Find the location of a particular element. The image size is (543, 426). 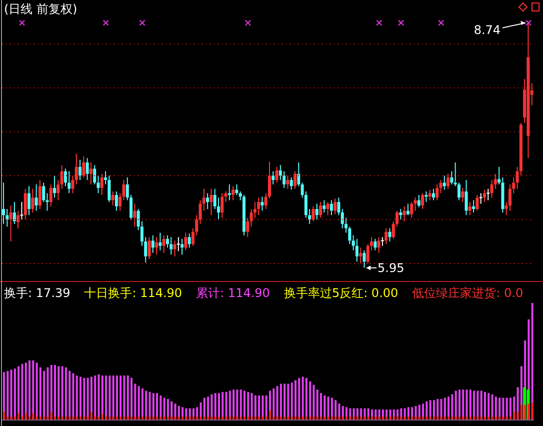

text: 换手率过5反红: 0.00 is located at coordinates (341, 293).